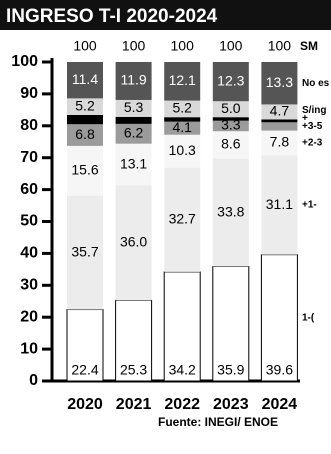 Image resolution: width=331 pixels, height=454 pixels. I want to click on y-tick-label: 80, so click(29, 125).